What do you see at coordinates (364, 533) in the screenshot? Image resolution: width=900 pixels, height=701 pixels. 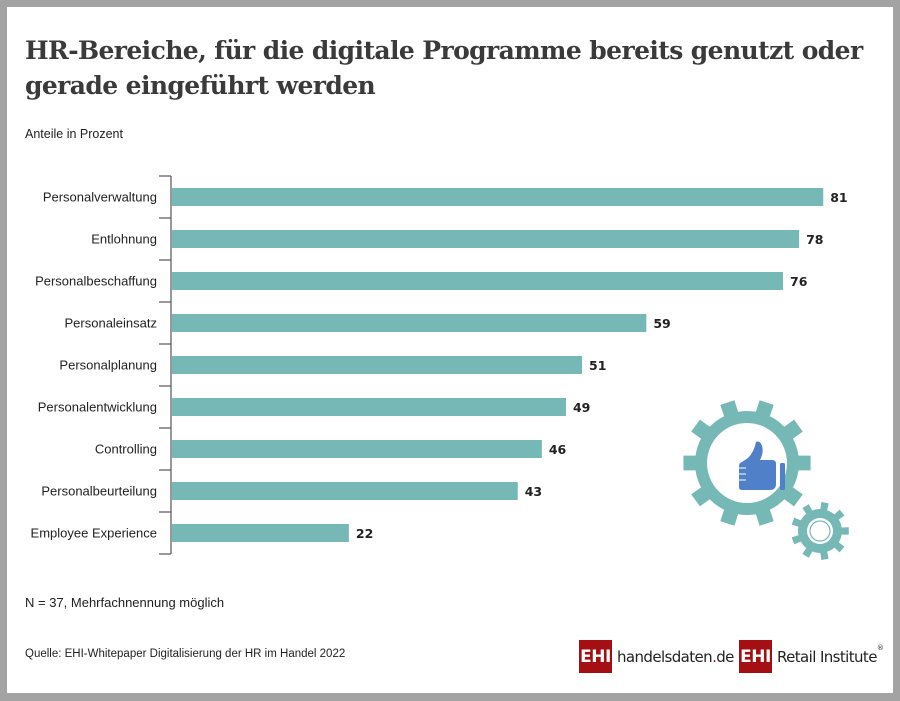 I see `value-label: 22` at bounding box center [364, 533].